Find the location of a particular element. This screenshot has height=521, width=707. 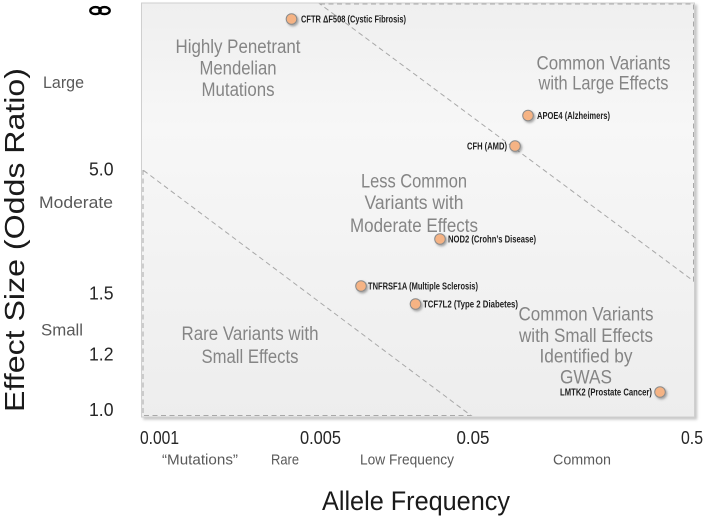

svg-text: with Small Effects is located at coordinates (585, 336).